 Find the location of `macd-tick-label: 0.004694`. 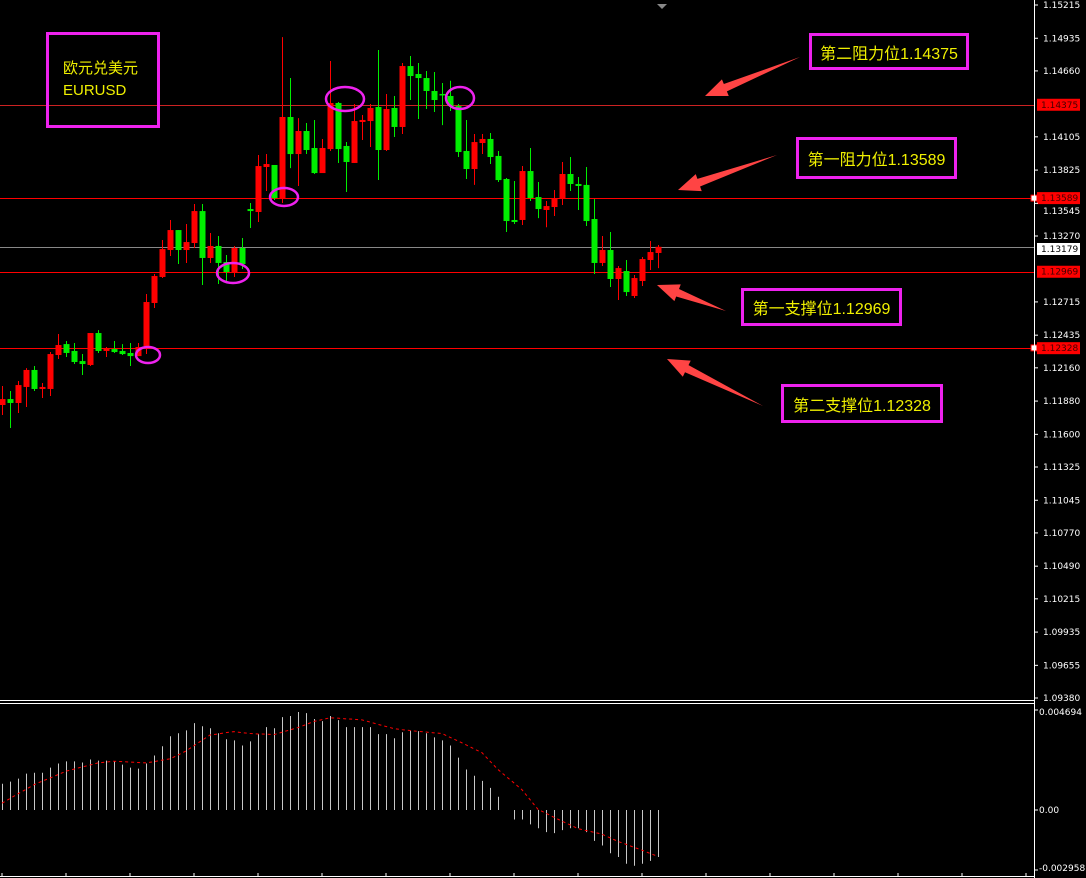

macd-tick-label: 0.004694 is located at coordinates (1060, 713).